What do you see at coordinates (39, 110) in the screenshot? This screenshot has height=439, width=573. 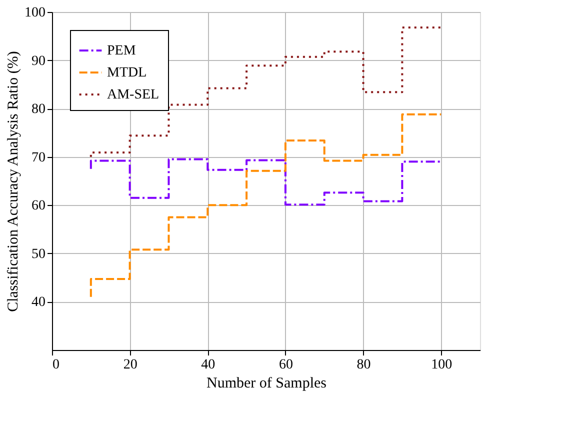 I see `y-tick-label: 80` at bounding box center [39, 110].